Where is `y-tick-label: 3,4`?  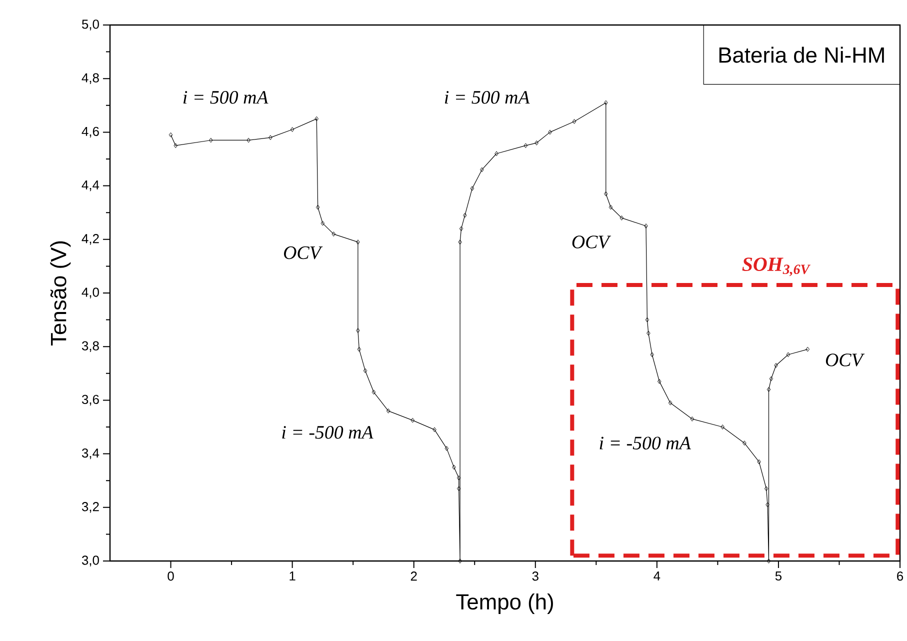 y-tick-label: 3,4 is located at coordinates (91, 454).